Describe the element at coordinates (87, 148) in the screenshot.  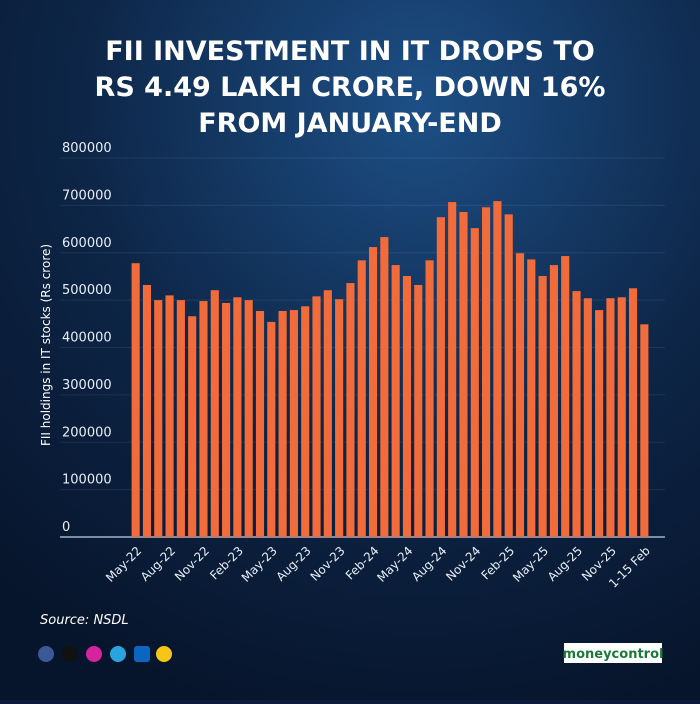
I see `y-tick-label: 800000` at that location.